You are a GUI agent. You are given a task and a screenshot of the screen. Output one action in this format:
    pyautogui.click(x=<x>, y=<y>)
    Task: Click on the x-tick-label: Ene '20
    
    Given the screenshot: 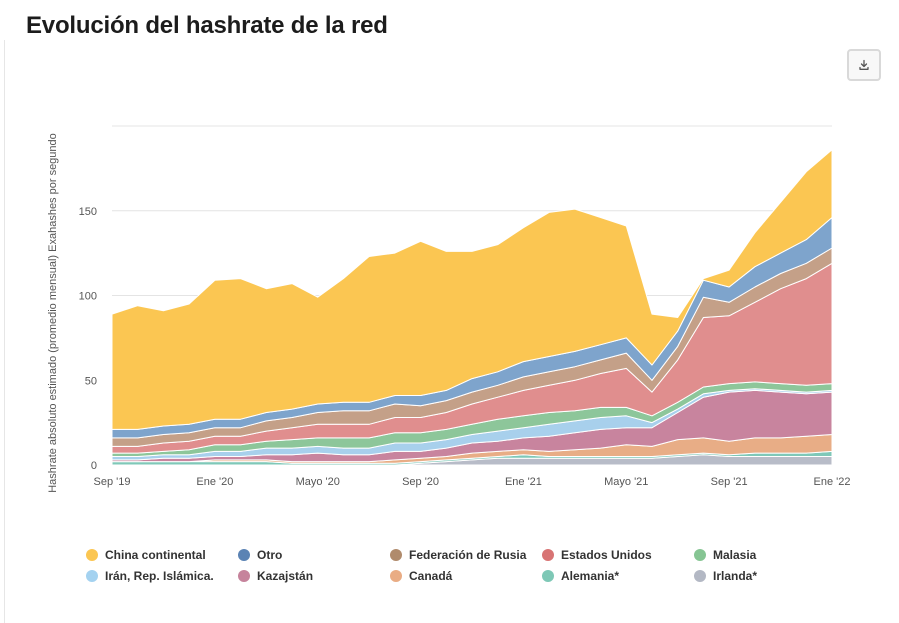 What is the action you would take?
    pyautogui.click(x=214, y=482)
    